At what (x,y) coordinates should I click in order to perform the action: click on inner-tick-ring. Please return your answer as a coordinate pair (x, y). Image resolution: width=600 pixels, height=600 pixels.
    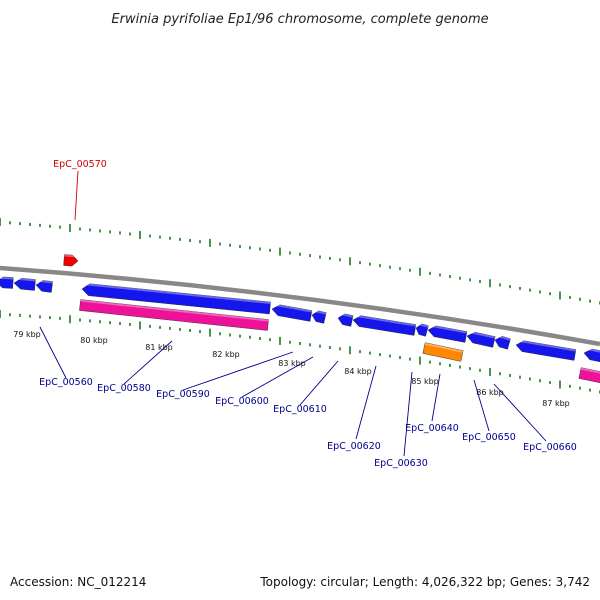
    Looking at the image, I should click on (300, 352).